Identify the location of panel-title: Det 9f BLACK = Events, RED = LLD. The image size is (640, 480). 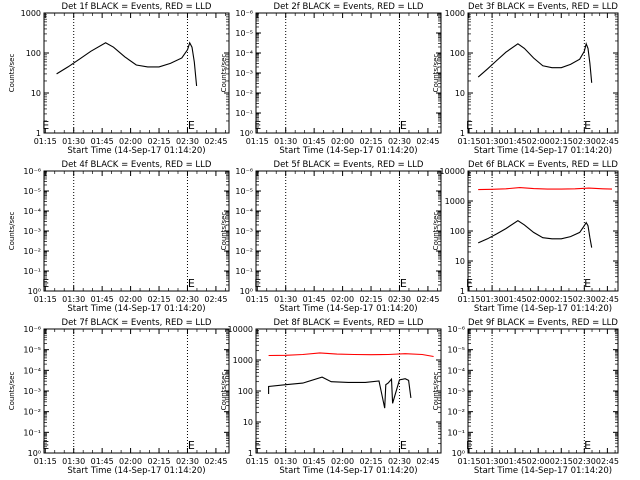
(543, 323).